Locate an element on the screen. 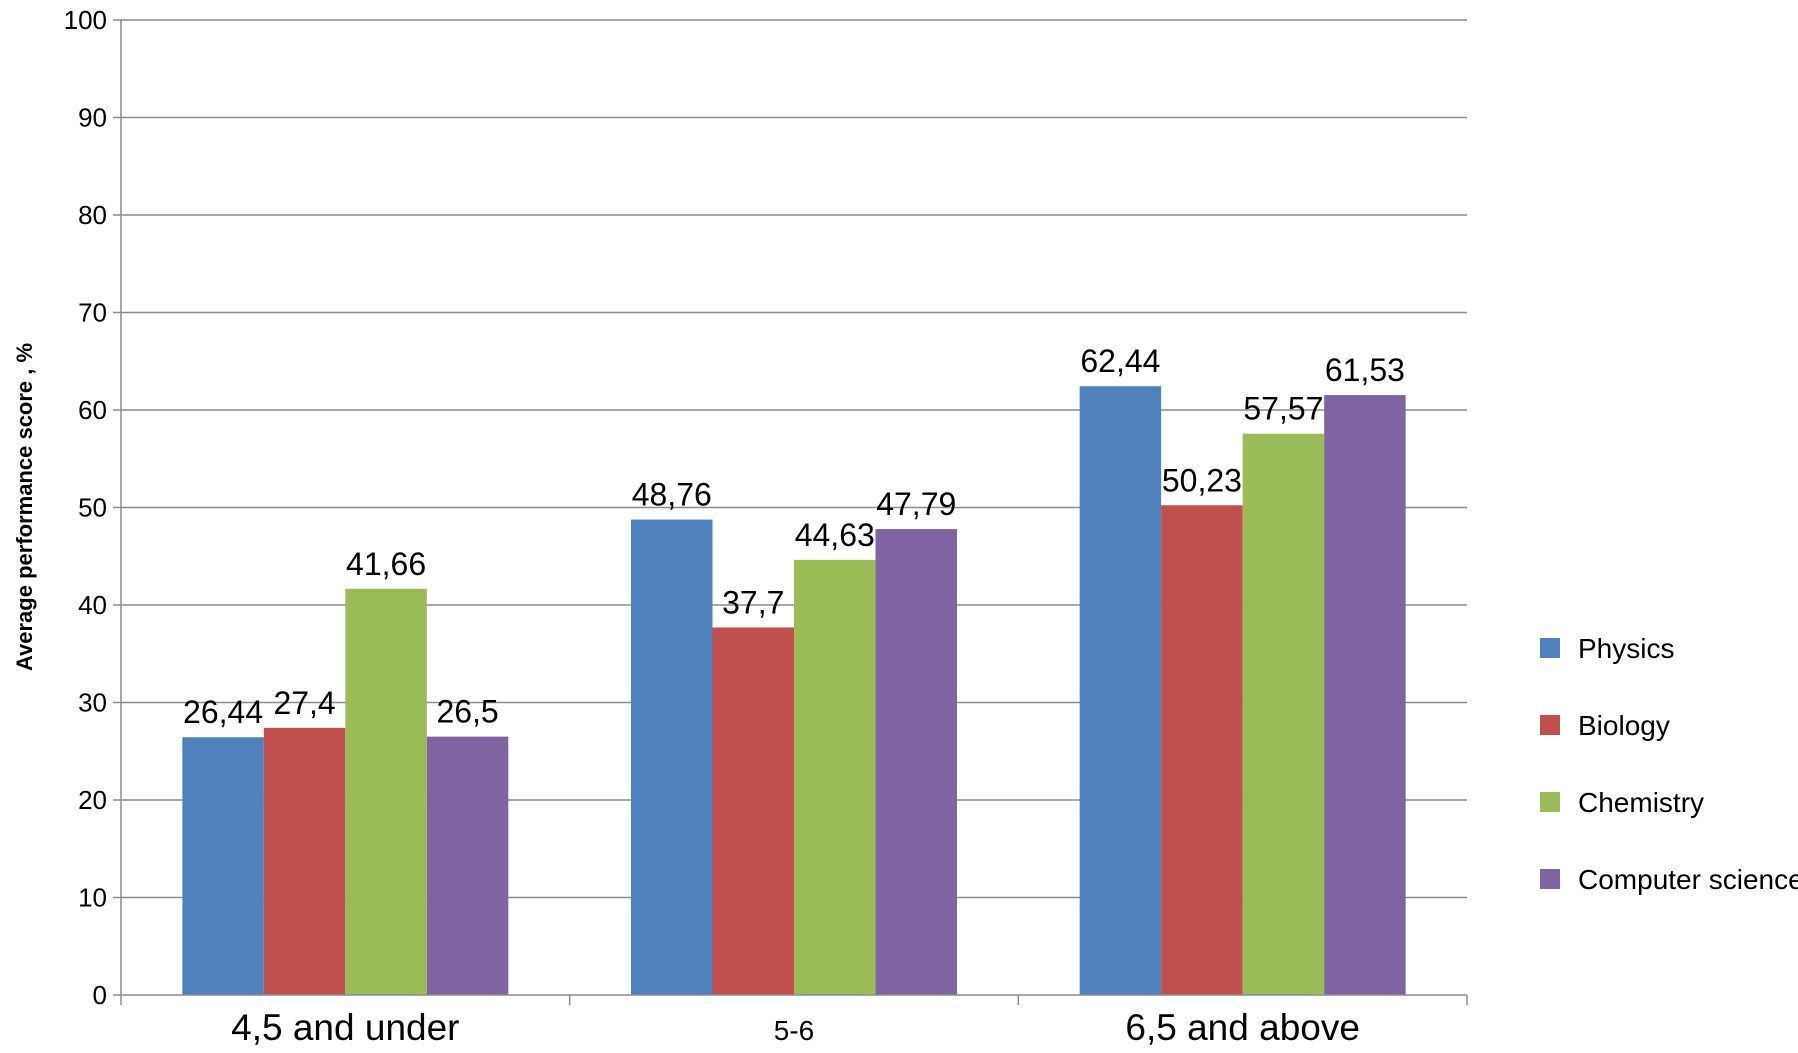 The image size is (1798, 1053). data-label: 37,7 is located at coordinates (753, 602).